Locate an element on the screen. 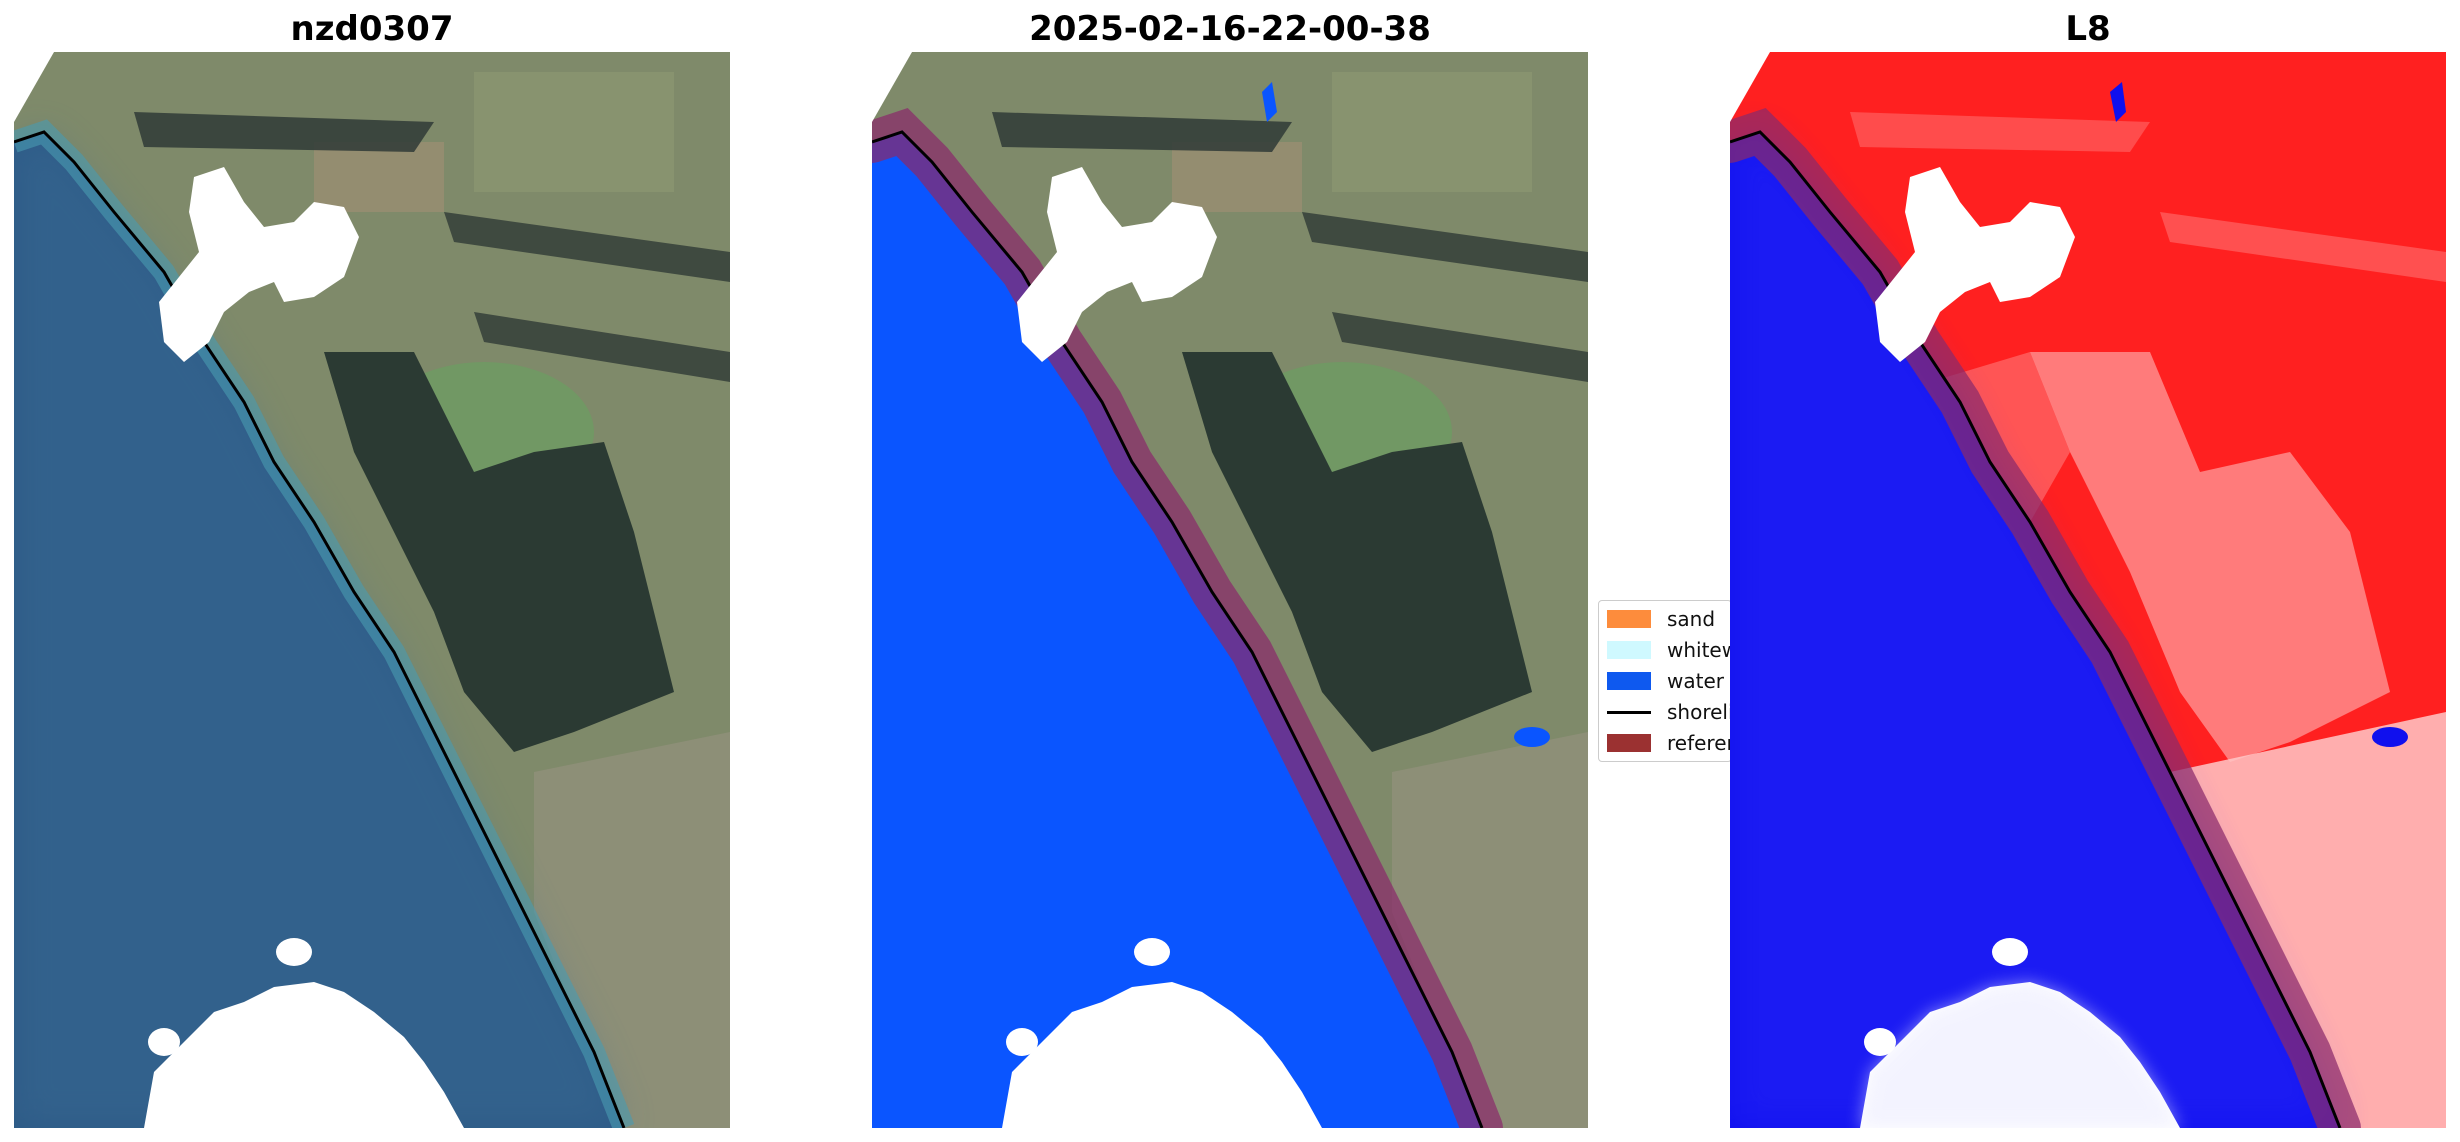 The height and width of the screenshot is (1142, 2460). legend-label: reference is located at coordinates (1699, 743).